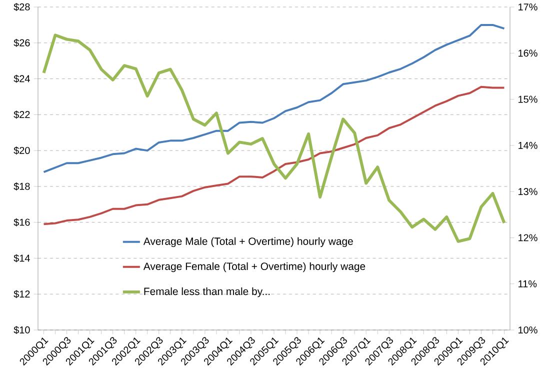 The width and height of the screenshot is (550, 380). What do you see at coordinates (528, 53) in the screenshot?
I see `y2-tick-label: 16%` at bounding box center [528, 53].